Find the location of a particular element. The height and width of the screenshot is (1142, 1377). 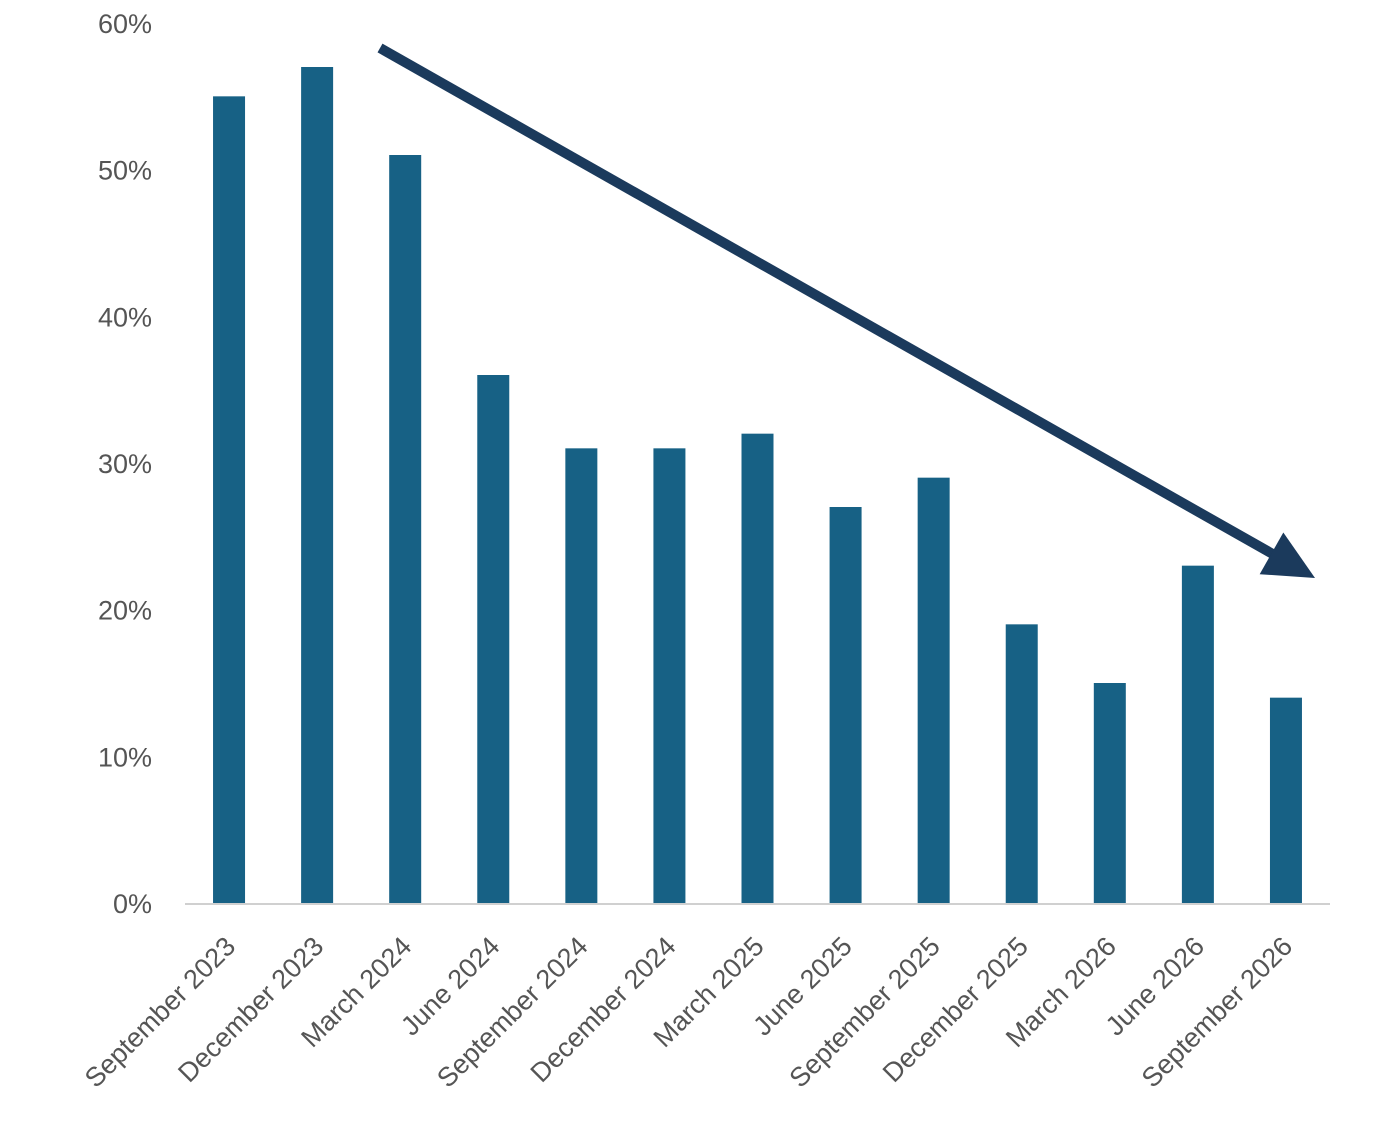

y-tick-label: 20% is located at coordinates (125, 611).